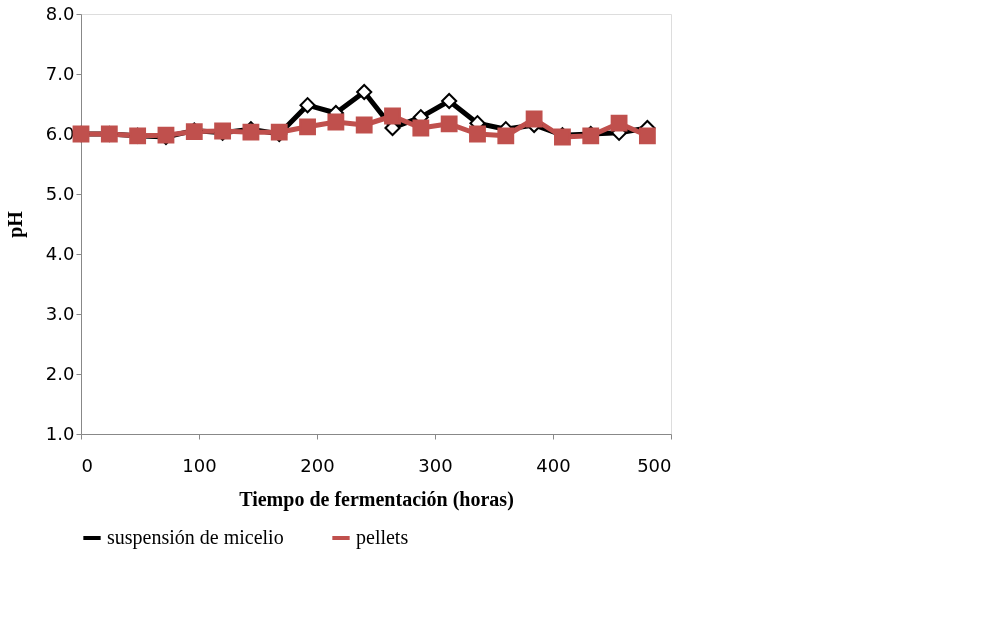 The image size is (1007, 617). I want to click on x-tick-label: 100, so click(199, 465).